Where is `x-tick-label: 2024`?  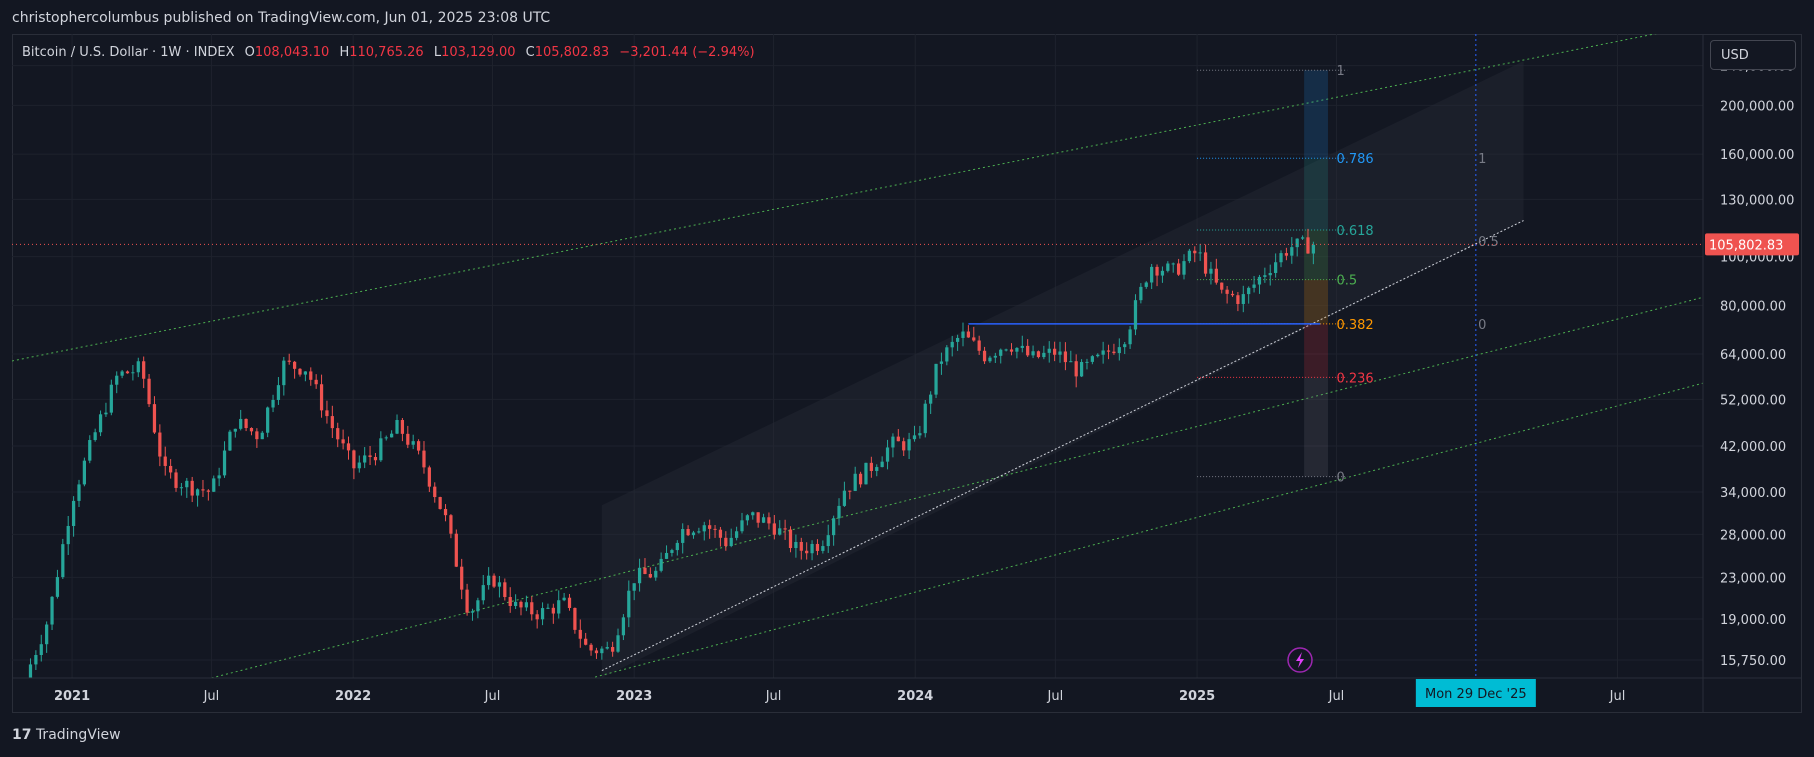 x-tick-label: 2024 is located at coordinates (915, 696).